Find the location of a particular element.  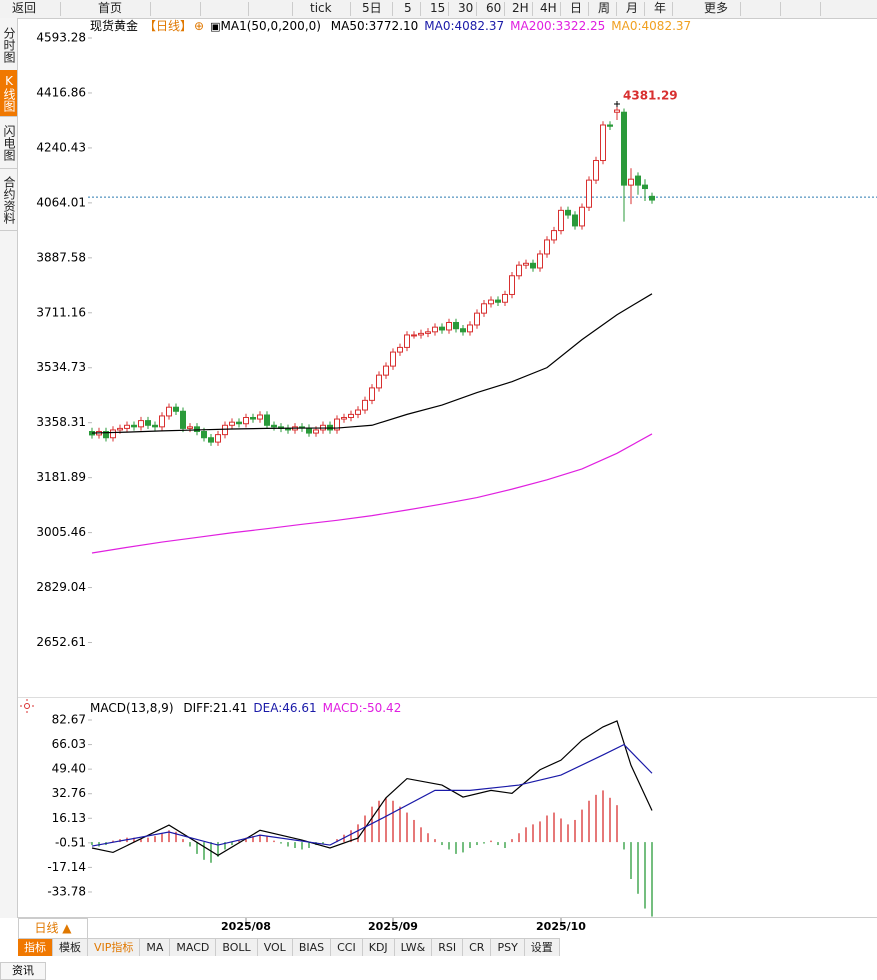

legend-entry: MACD:-50.42 is located at coordinates (362, 708).